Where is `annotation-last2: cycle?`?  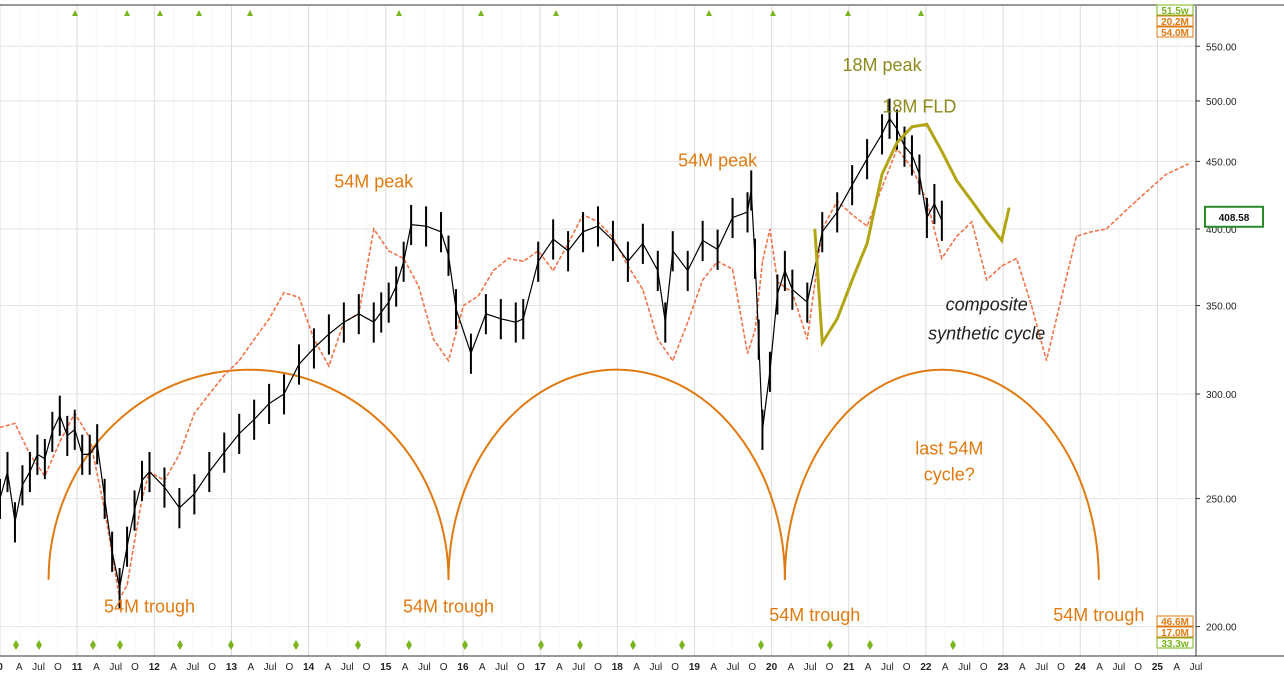
annotation-last2: cycle? is located at coordinates (949, 475).